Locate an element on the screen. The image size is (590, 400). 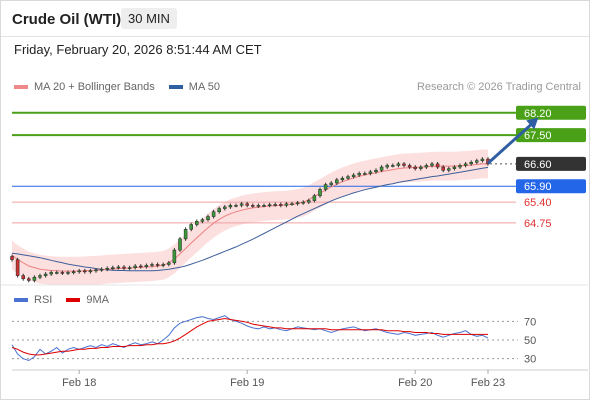
legend-item-ma50: MA 50 is located at coordinates (194, 87).